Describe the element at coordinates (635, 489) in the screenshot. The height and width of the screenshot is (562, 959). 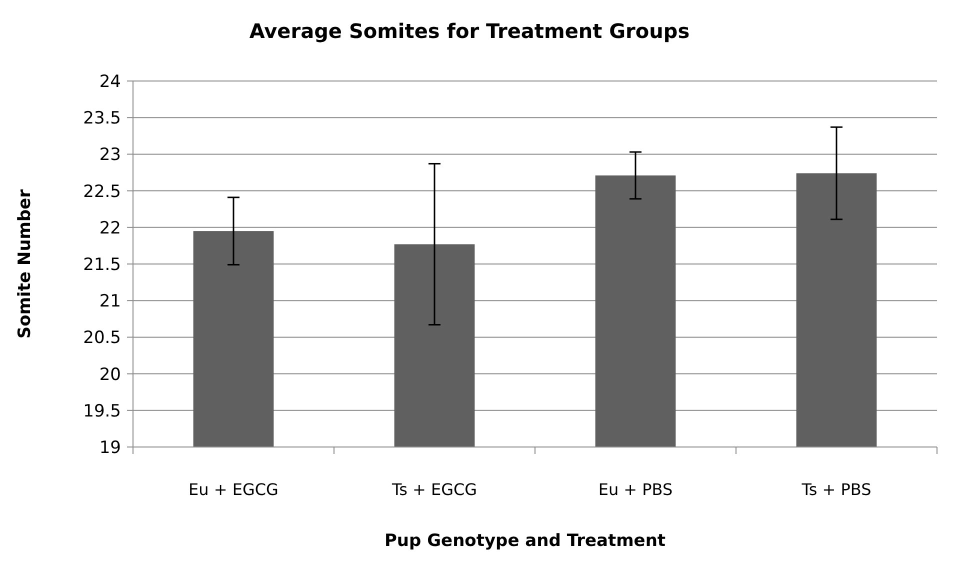
I see `x-tick-label: Eu + PBS` at that location.